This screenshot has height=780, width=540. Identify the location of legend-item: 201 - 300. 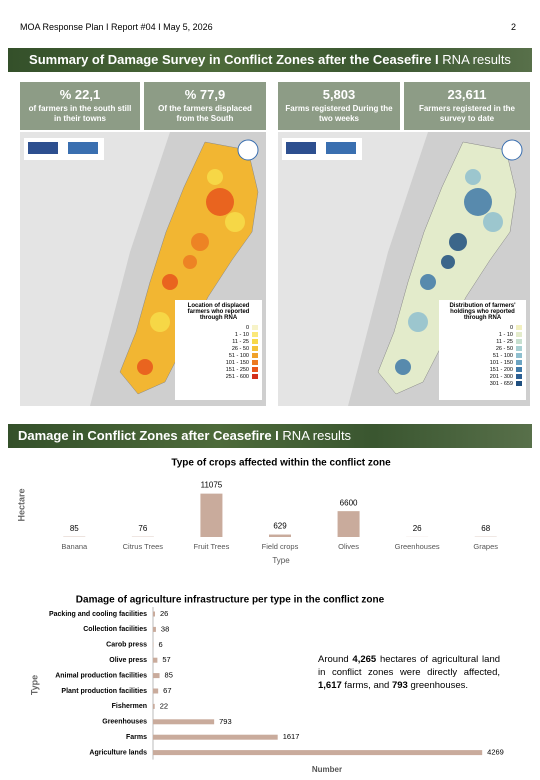
(482, 376).